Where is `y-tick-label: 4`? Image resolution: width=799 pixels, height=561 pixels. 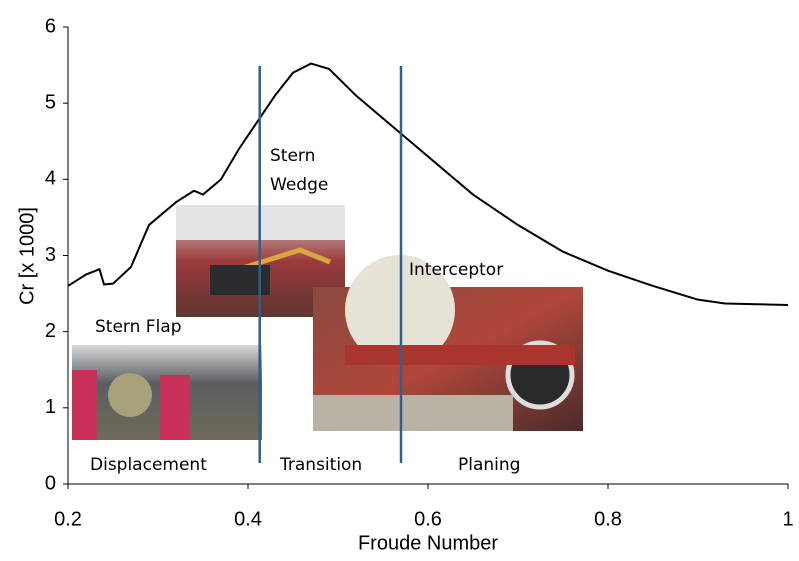
y-tick-label: 4 is located at coordinates (50, 179).